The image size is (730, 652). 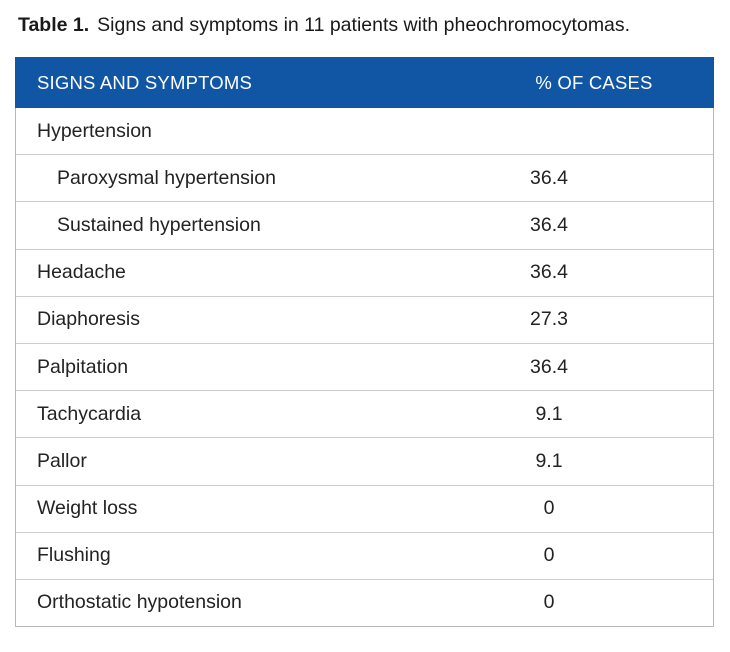 I want to click on table-row: Flushing 0, so click(x=364, y=555).